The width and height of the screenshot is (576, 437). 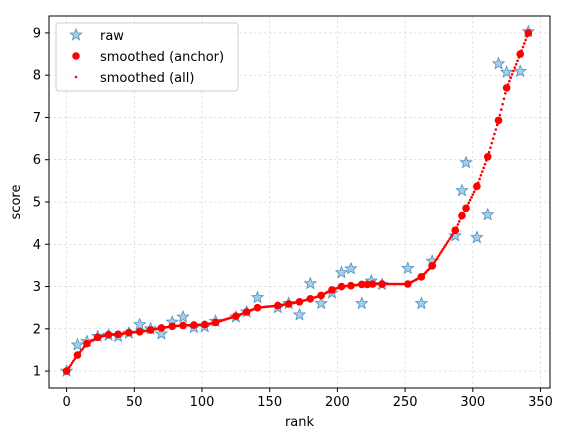 What do you see at coordinates (16, 202) in the screenshot?
I see `y-axis-label: score` at bounding box center [16, 202].